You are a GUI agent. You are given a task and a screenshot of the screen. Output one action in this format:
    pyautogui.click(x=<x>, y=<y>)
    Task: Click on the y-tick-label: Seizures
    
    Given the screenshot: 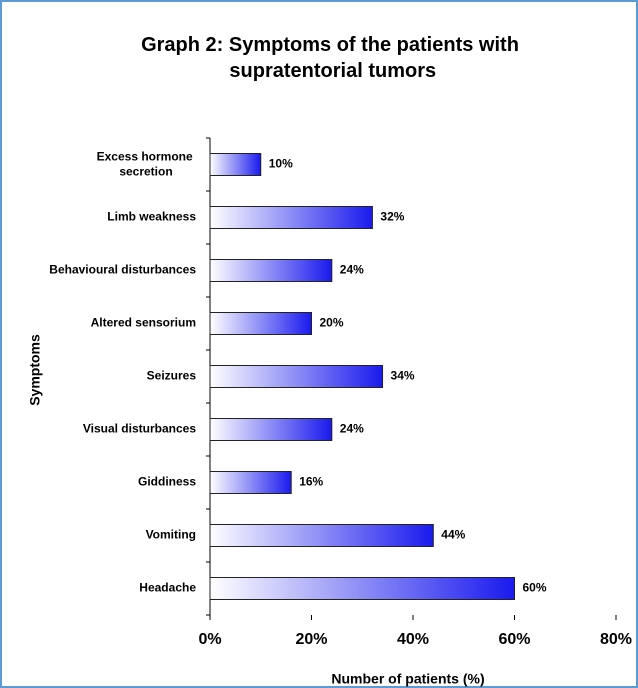 What is the action you would take?
    pyautogui.click(x=172, y=376)
    